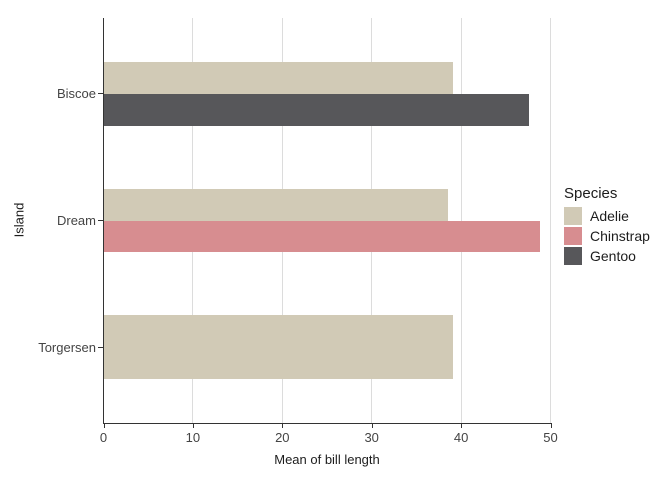 This screenshot has height=480, width=672. I want to click on bar-adelie-biscoe, so click(278, 78).